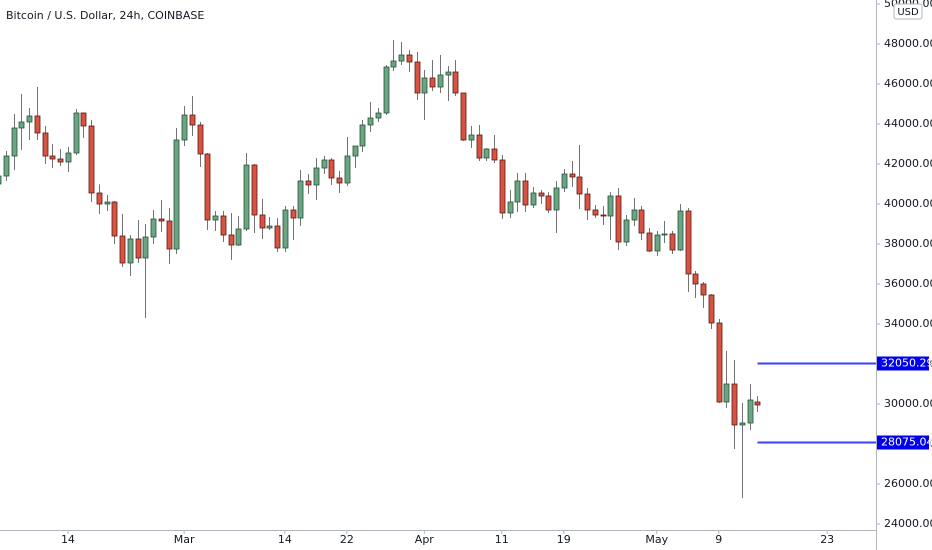  I want to click on x-tick-label: 9, so click(718, 539).